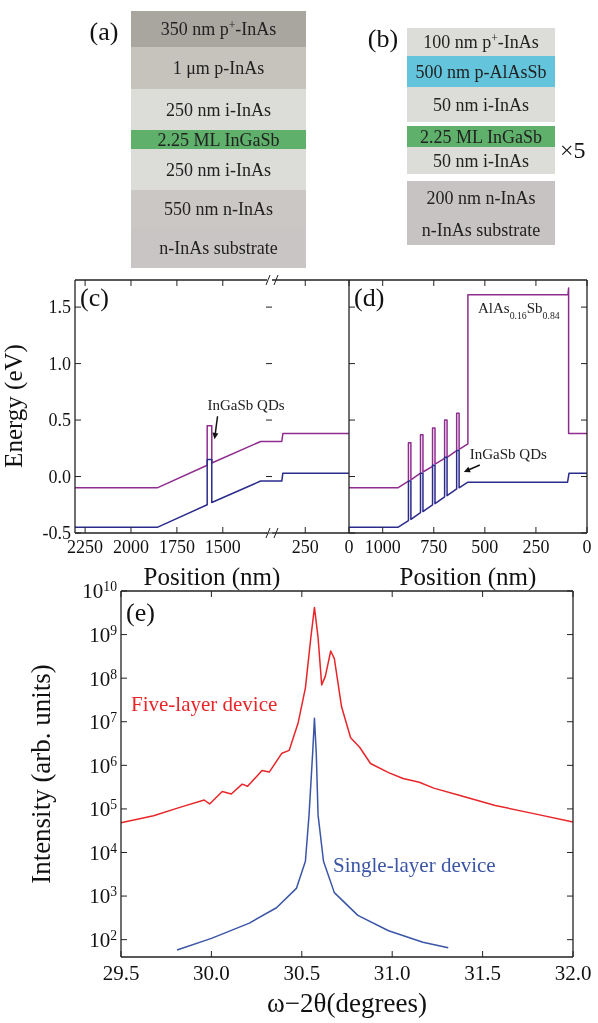 Image resolution: width=598 pixels, height=1023 pixels. What do you see at coordinates (14, 406) in the screenshot?
I see `y-axis-title: Energy (eV)` at bounding box center [14, 406].